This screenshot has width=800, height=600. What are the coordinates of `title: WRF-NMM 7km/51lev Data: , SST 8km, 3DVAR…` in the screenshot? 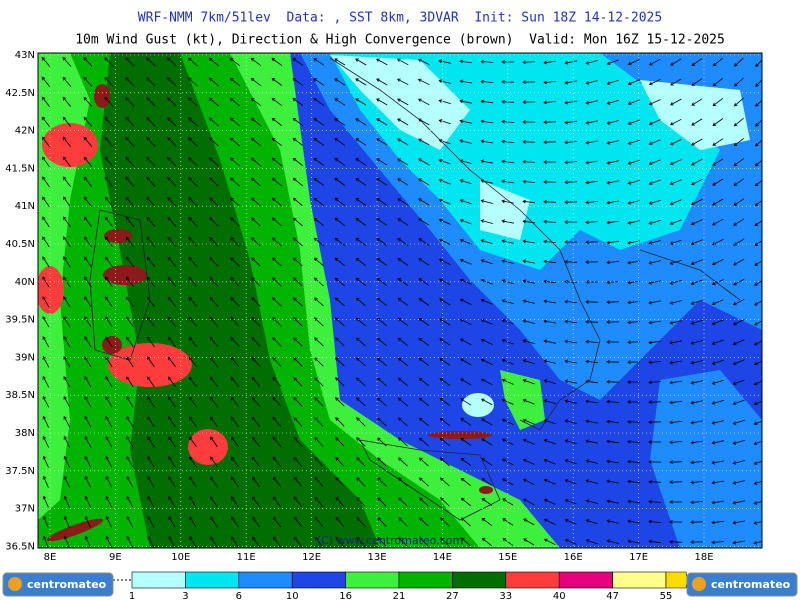 It's located at (400, 18).